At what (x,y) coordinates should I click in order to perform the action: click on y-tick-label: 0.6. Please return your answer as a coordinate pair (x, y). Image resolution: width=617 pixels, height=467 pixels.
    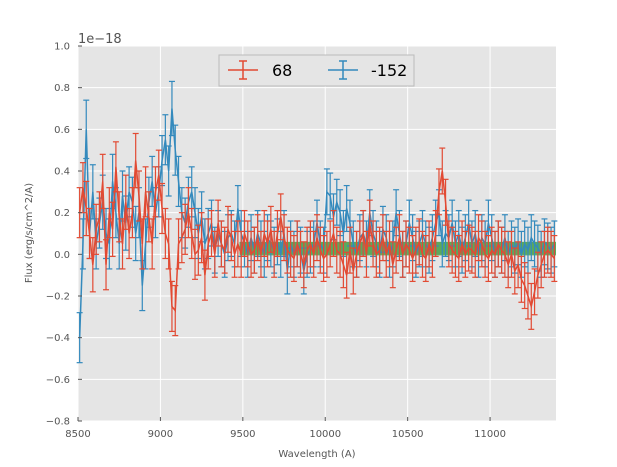
    Looking at the image, I should click on (62, 130).